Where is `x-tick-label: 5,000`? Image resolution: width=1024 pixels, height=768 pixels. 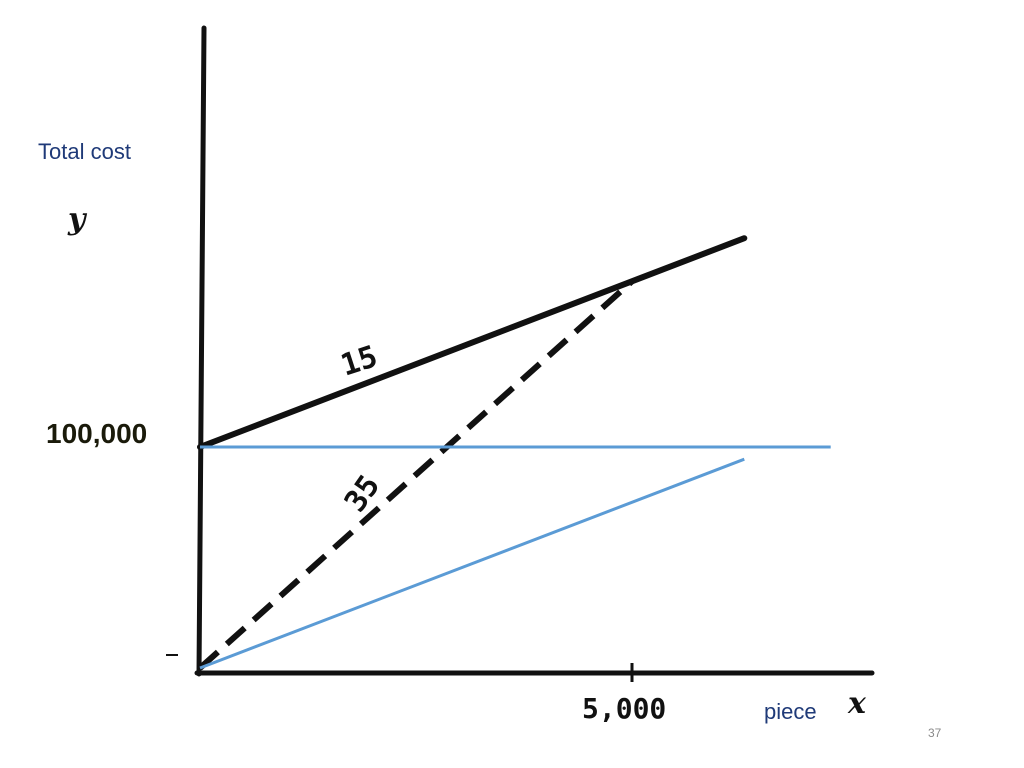 x-tick-label: 5,000 is located at coordinates (624, 708).